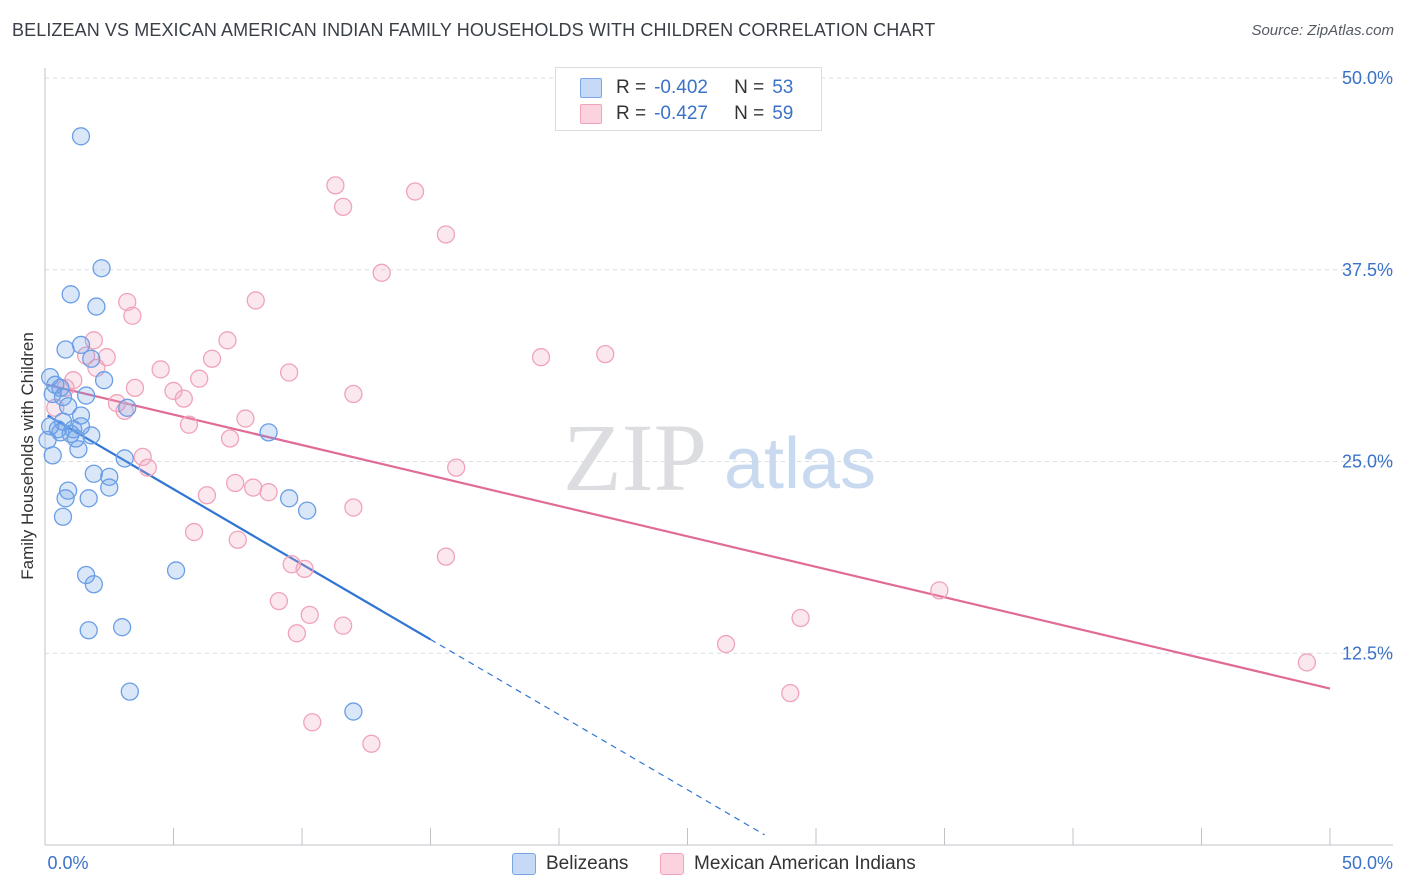 The width and height of the screenshot is (1406, 892). What do you see at coordinates (524, 864) in the screenshot?
I see `belizeans-legend-swatch` at bounding box center [524, 864].